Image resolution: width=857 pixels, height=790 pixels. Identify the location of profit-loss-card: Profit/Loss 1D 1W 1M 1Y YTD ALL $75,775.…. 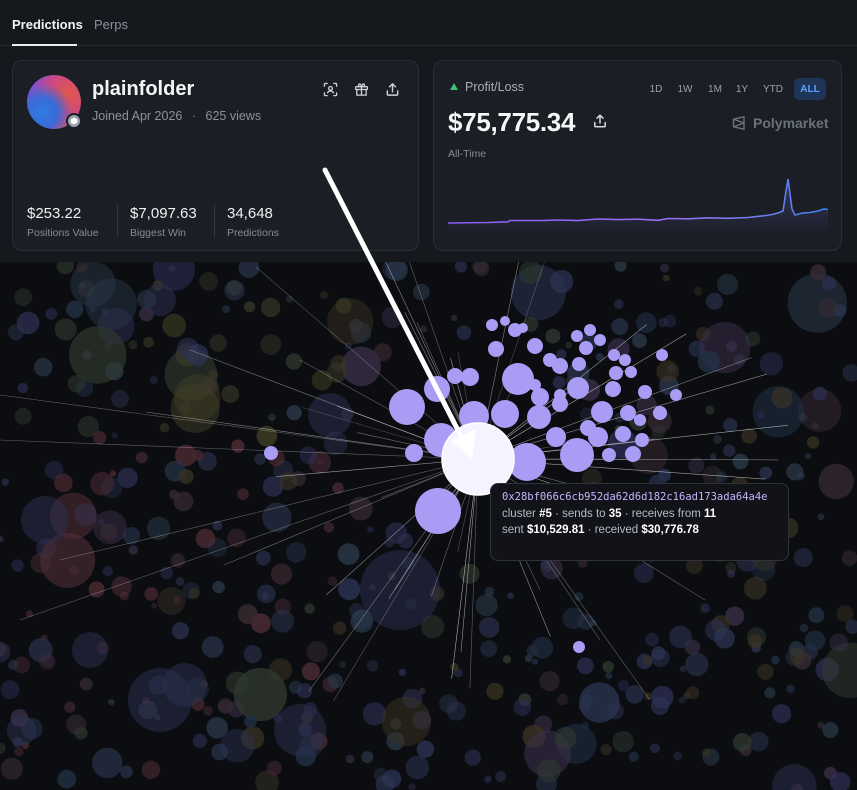
(637, 155).